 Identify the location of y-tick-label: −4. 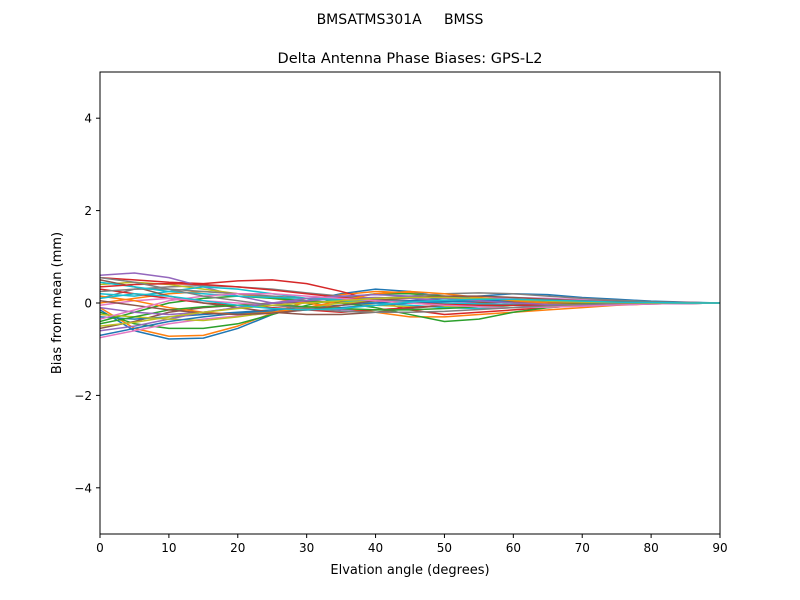
(83, 488).